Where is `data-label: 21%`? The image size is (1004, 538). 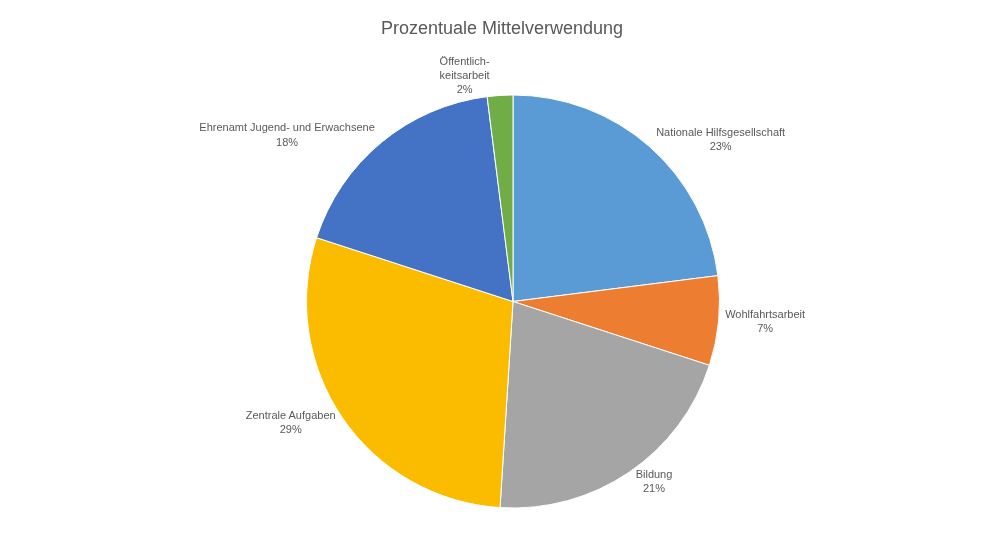 data-label: 21% is located at coordinates (654, 488).